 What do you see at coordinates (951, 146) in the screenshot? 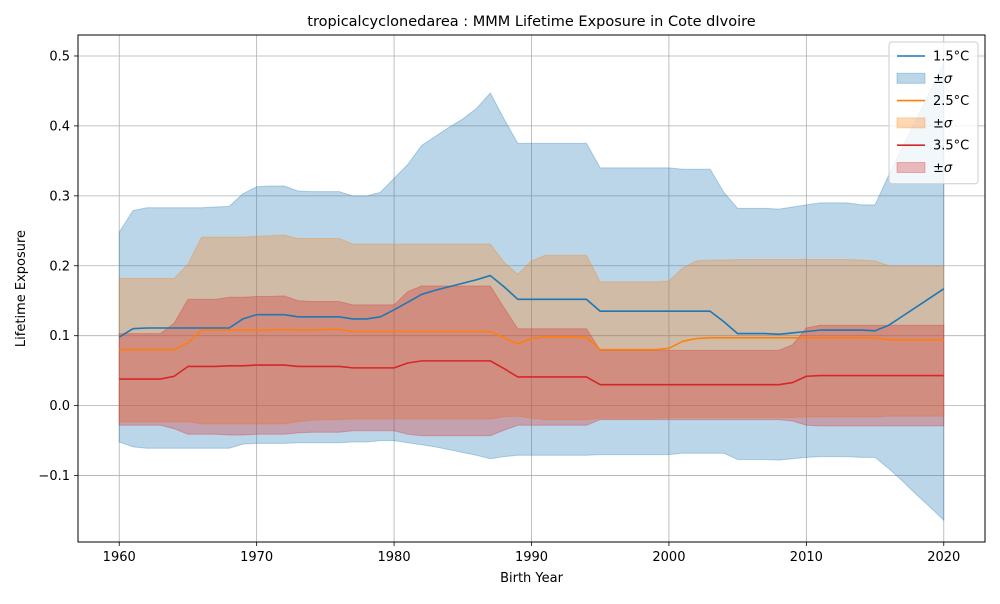
I see `legend-label: 3.5°C` at bounding box center [951, 146].